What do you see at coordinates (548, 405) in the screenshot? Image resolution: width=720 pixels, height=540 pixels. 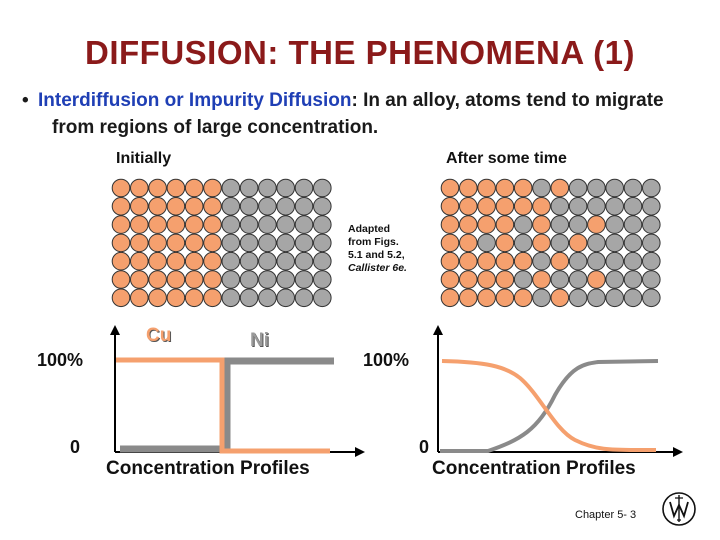 I see `right-cu-curve` at bounding box center [548, 405].